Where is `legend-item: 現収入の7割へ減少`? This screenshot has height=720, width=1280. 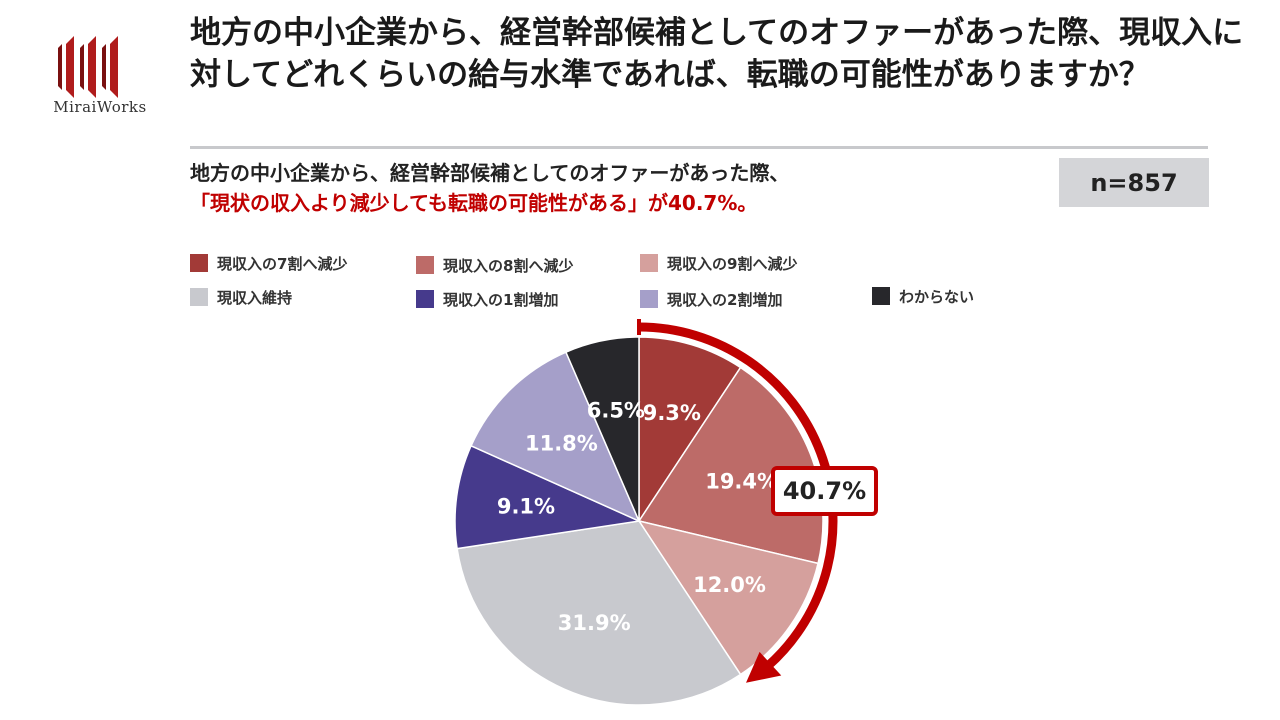
legend-item: 現収入の7割へ減少 is located at coordinates (268, 263).